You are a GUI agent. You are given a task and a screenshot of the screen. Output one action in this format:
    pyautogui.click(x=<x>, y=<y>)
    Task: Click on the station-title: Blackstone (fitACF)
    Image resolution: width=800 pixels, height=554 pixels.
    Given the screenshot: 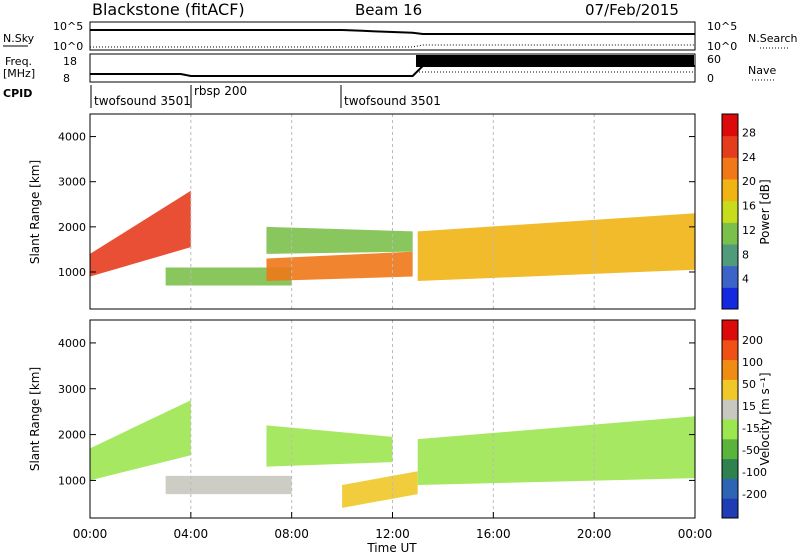 What is the action you would take?
    pyautogui.click(x=168, y=9)
    